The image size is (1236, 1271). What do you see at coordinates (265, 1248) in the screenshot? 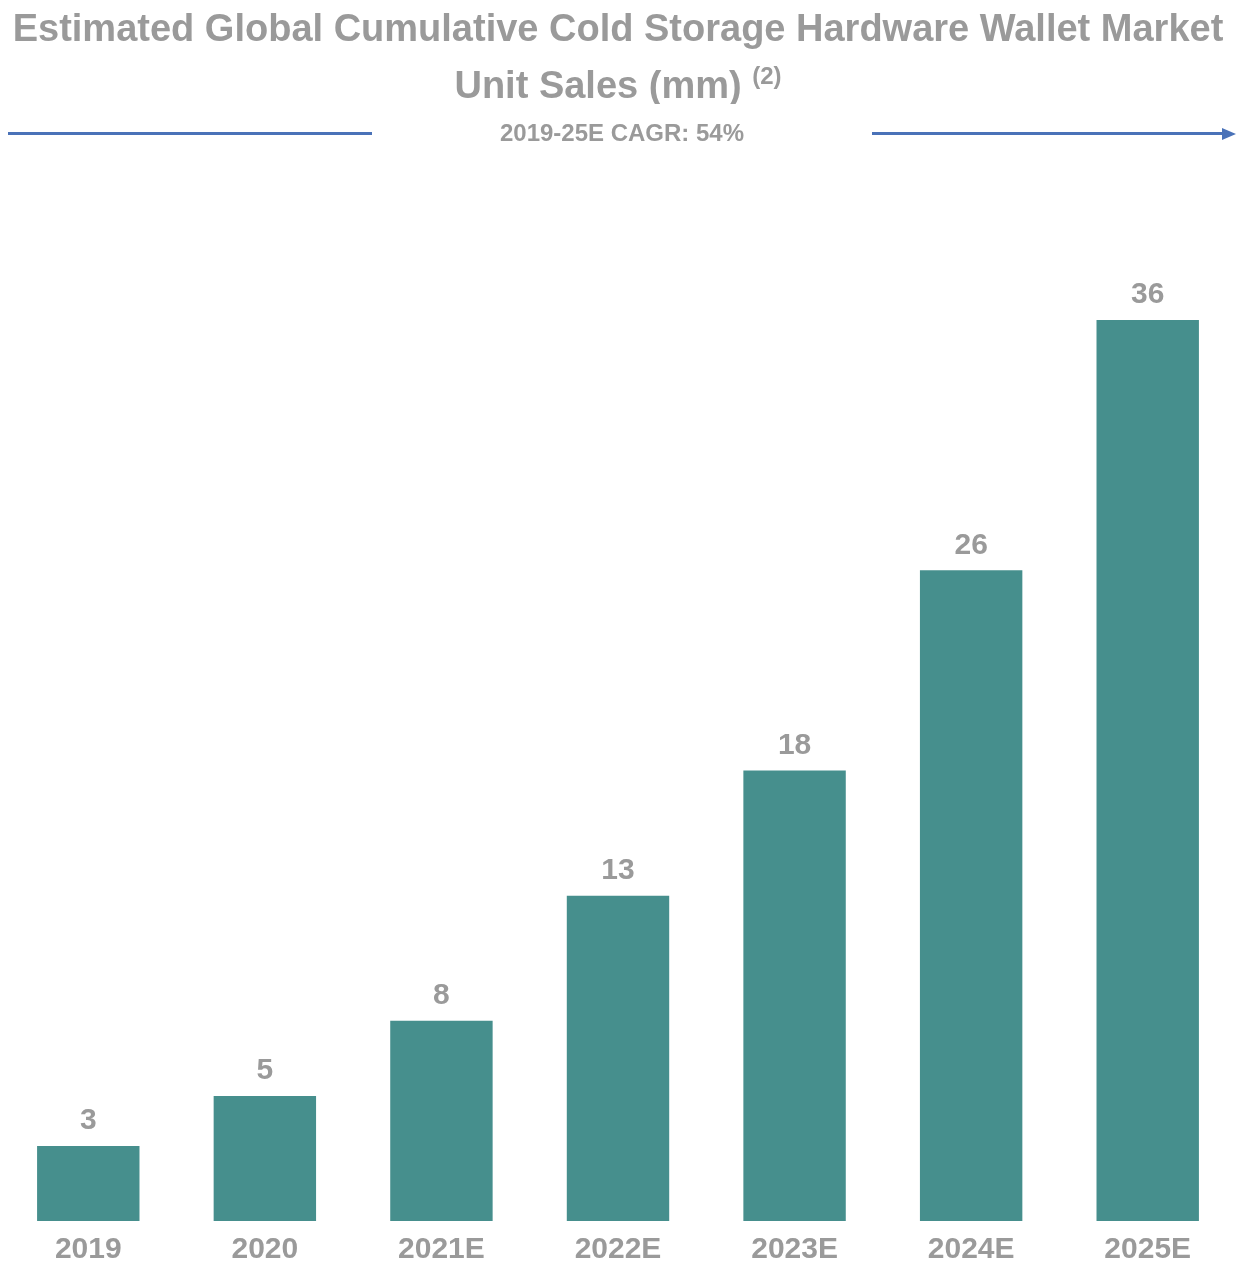
I see `x-tick-label: 2020` at bounding box center [265, 1248].